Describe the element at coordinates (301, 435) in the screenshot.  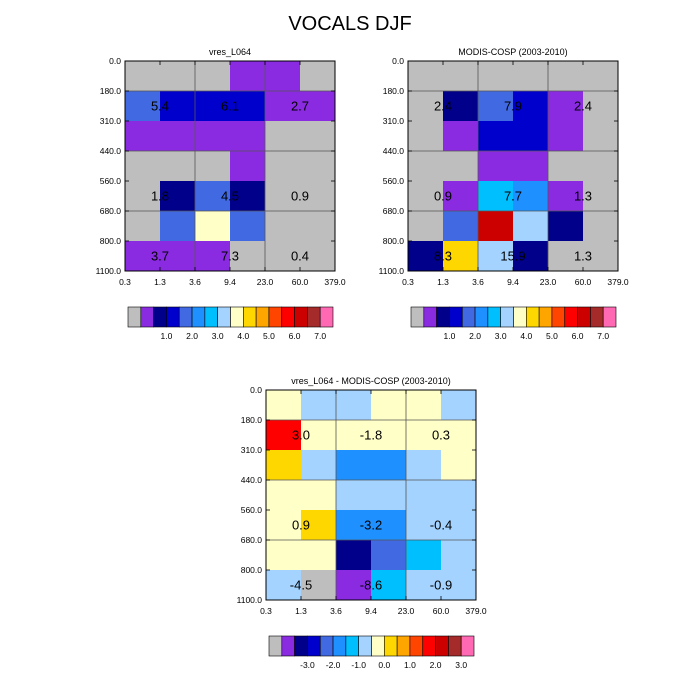
I see `cell-annotation: 3.0` at that location.